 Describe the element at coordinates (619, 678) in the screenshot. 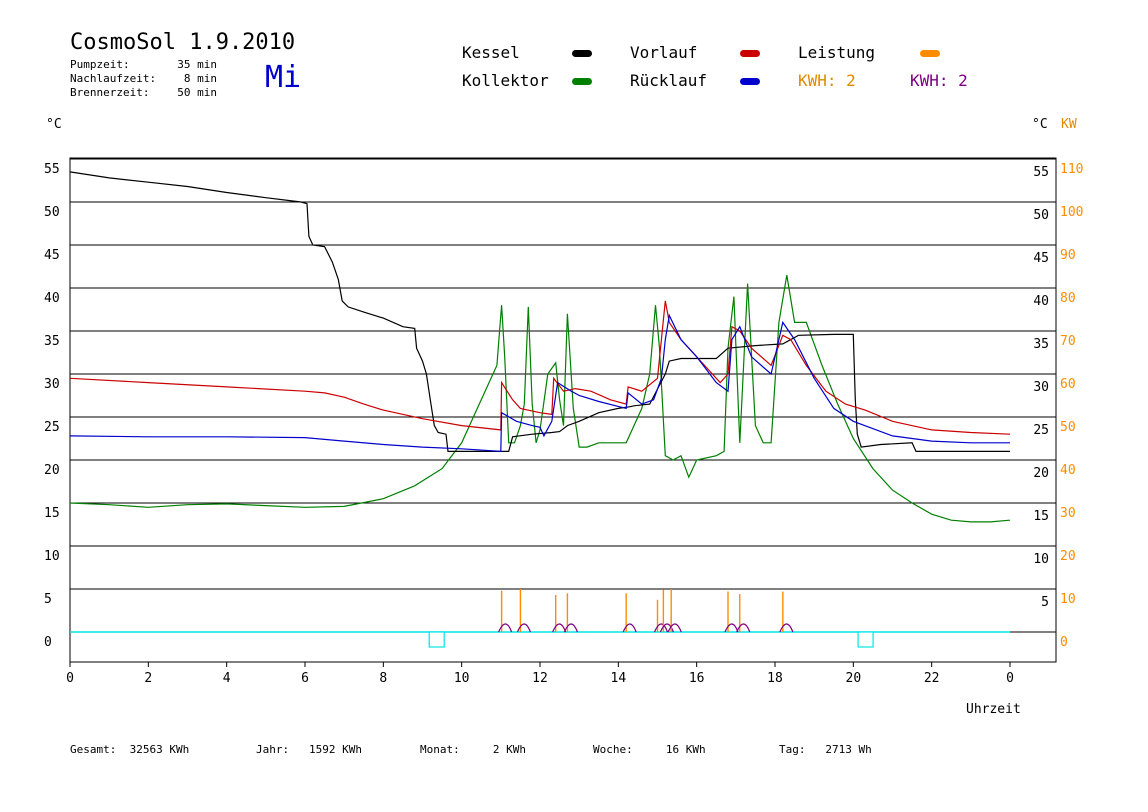

I see `x-tick-label: 14` at that location.